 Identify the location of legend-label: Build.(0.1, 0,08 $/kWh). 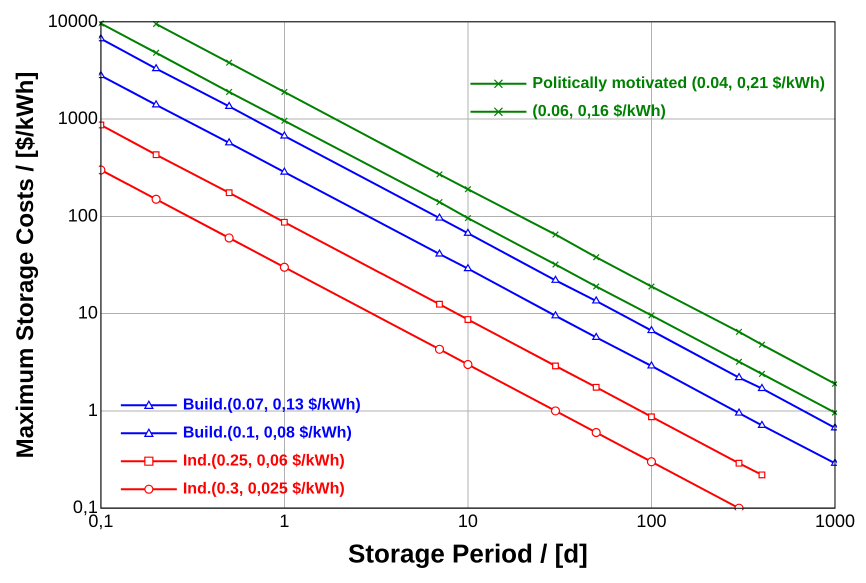
(267, 433).